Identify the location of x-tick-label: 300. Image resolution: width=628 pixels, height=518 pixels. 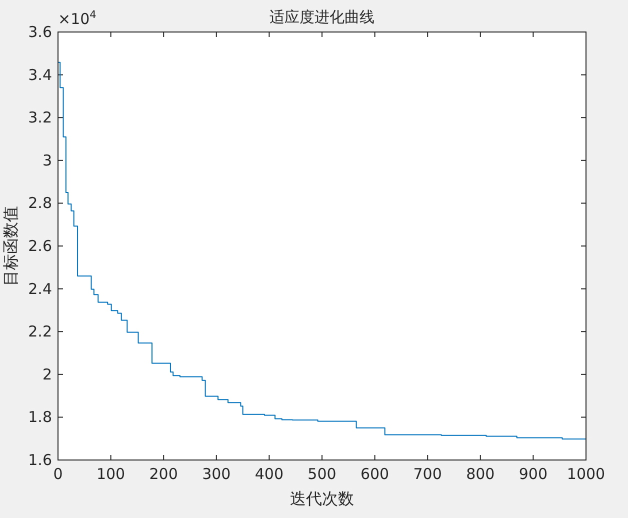
(216, 474).